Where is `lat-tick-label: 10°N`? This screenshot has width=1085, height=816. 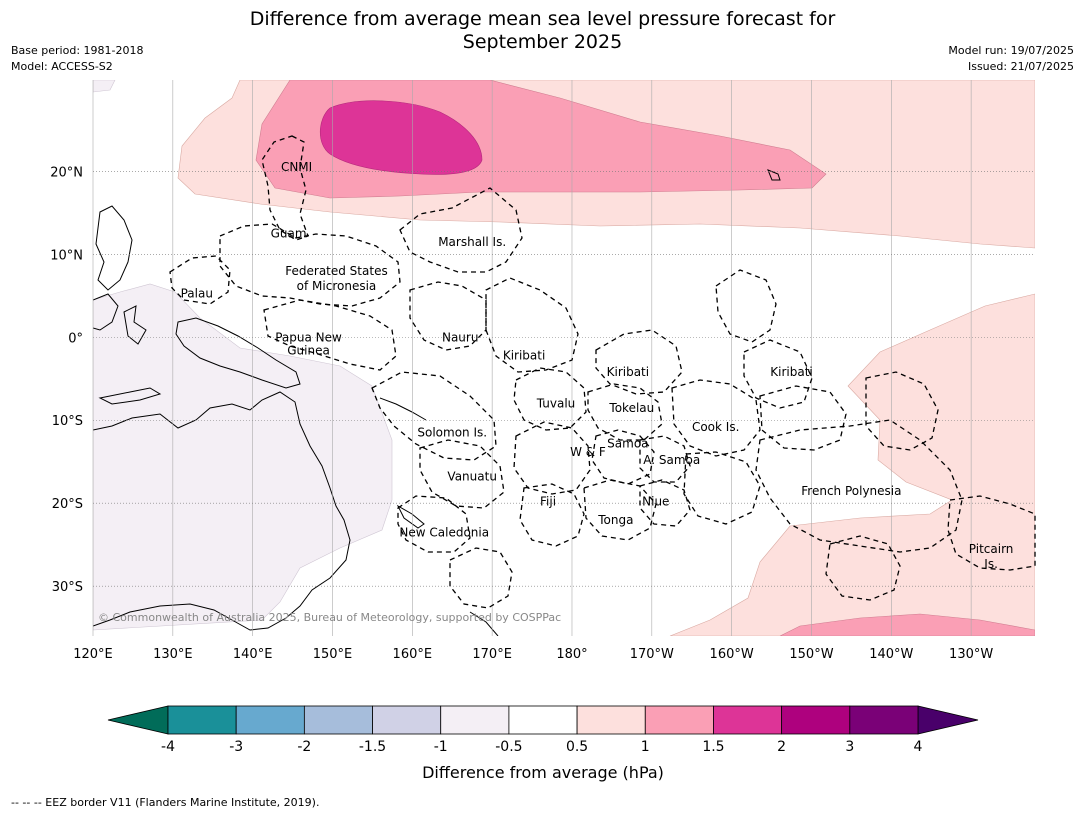 lat-tick-label: 10°N is located at coordinates (66, 255).